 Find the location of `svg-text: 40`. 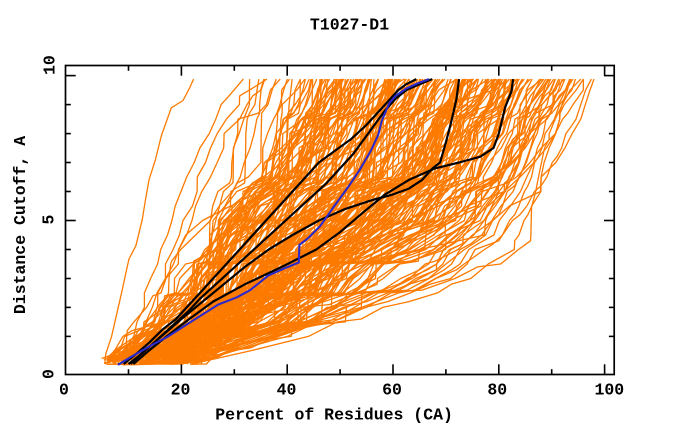

svg-text: 40 is located at coordinates (287, 390).